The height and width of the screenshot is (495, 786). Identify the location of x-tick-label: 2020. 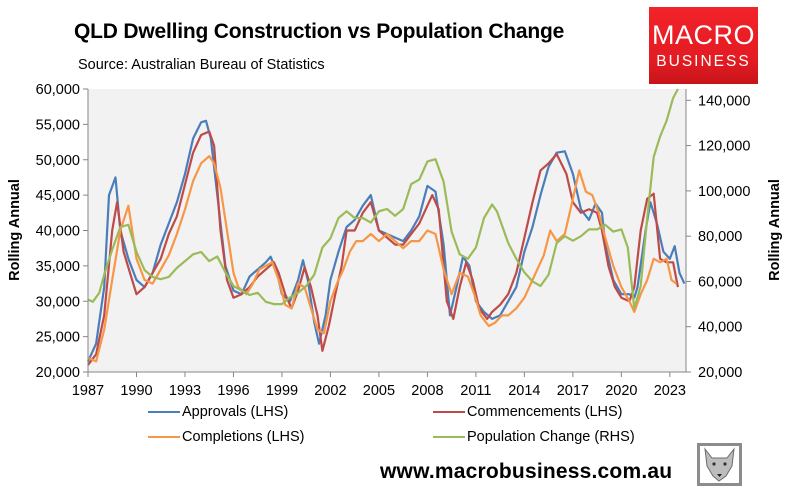
(621, 391).